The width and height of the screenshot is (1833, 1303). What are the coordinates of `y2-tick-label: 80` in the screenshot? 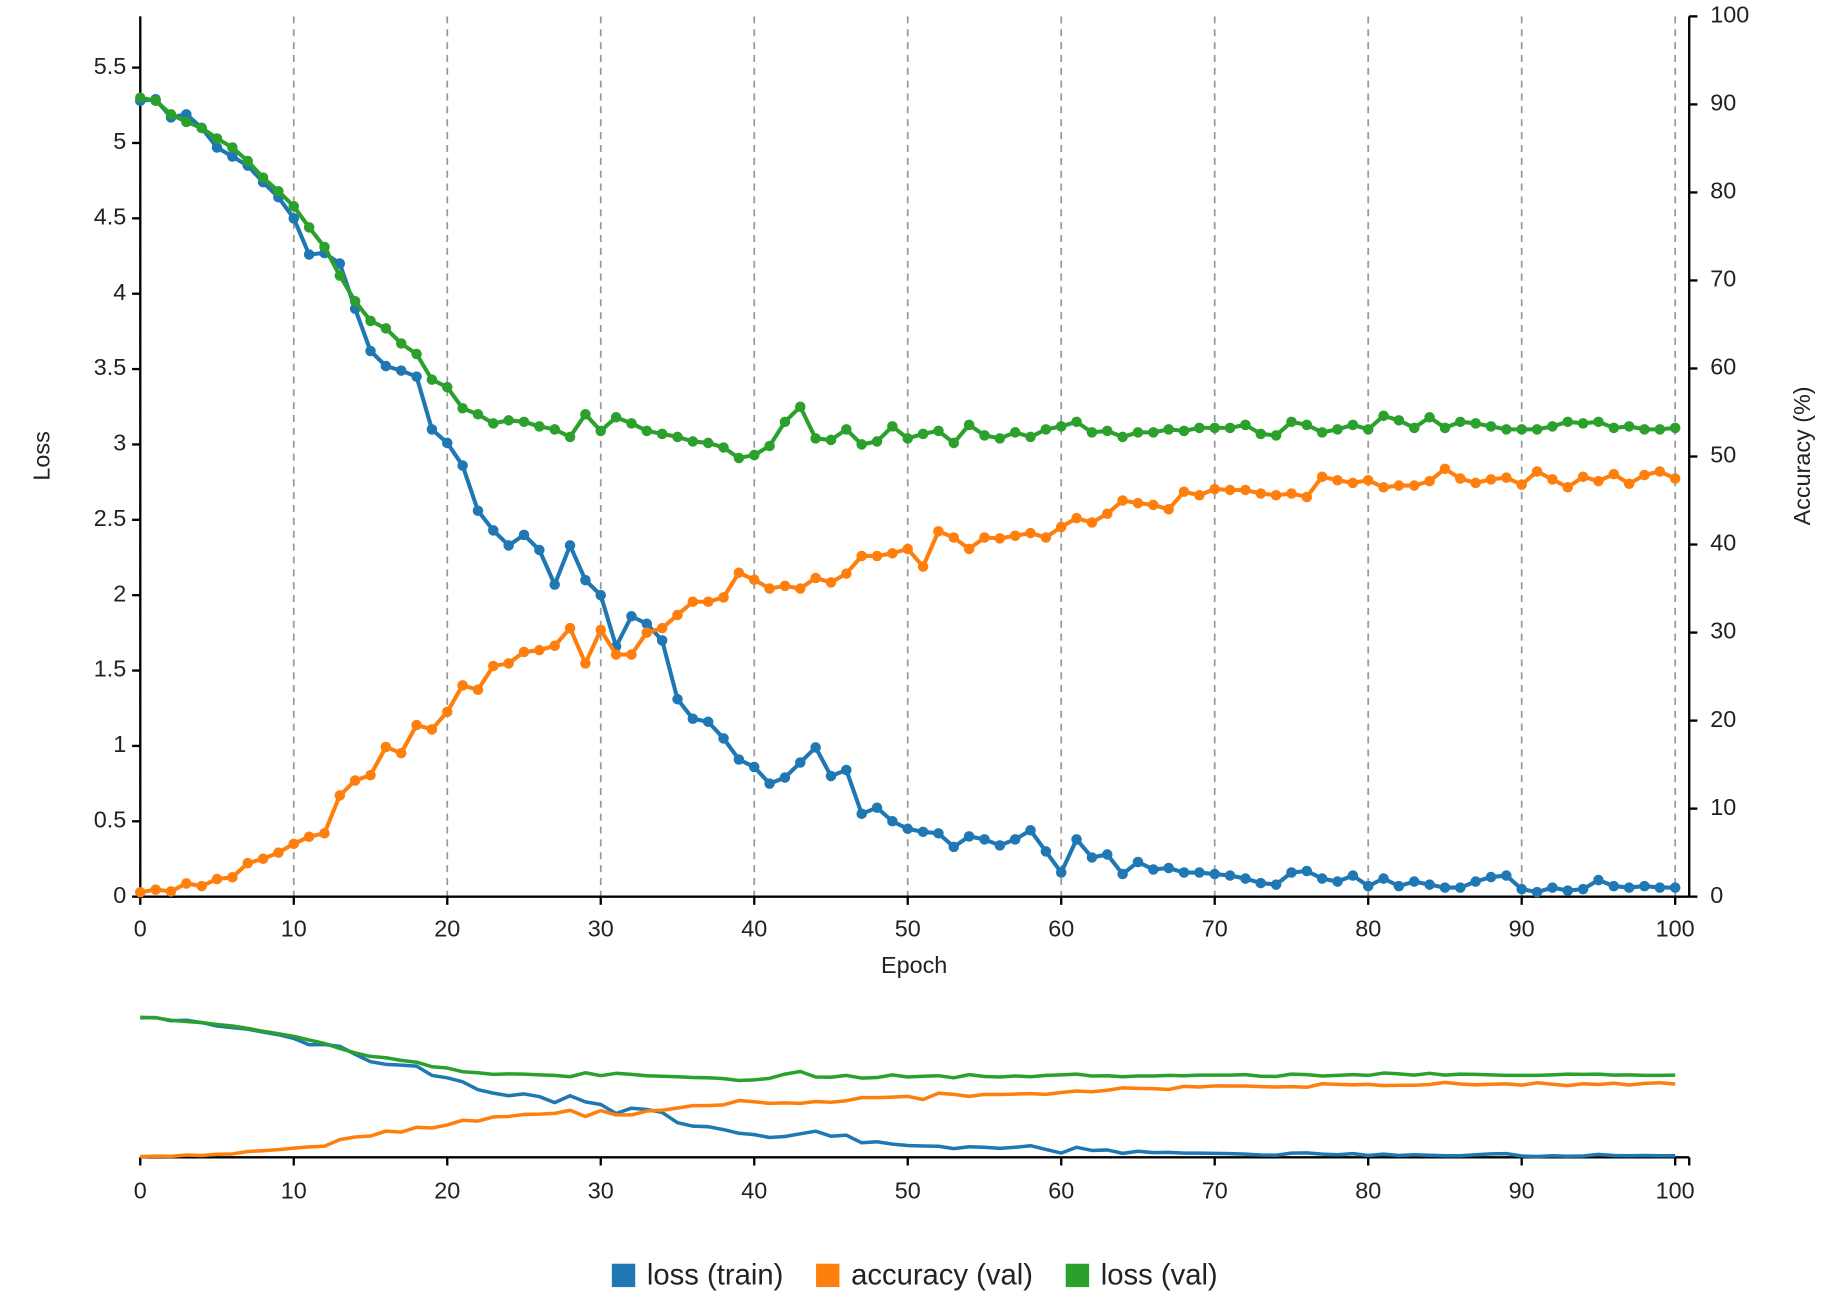 It's located at (1723, 191).